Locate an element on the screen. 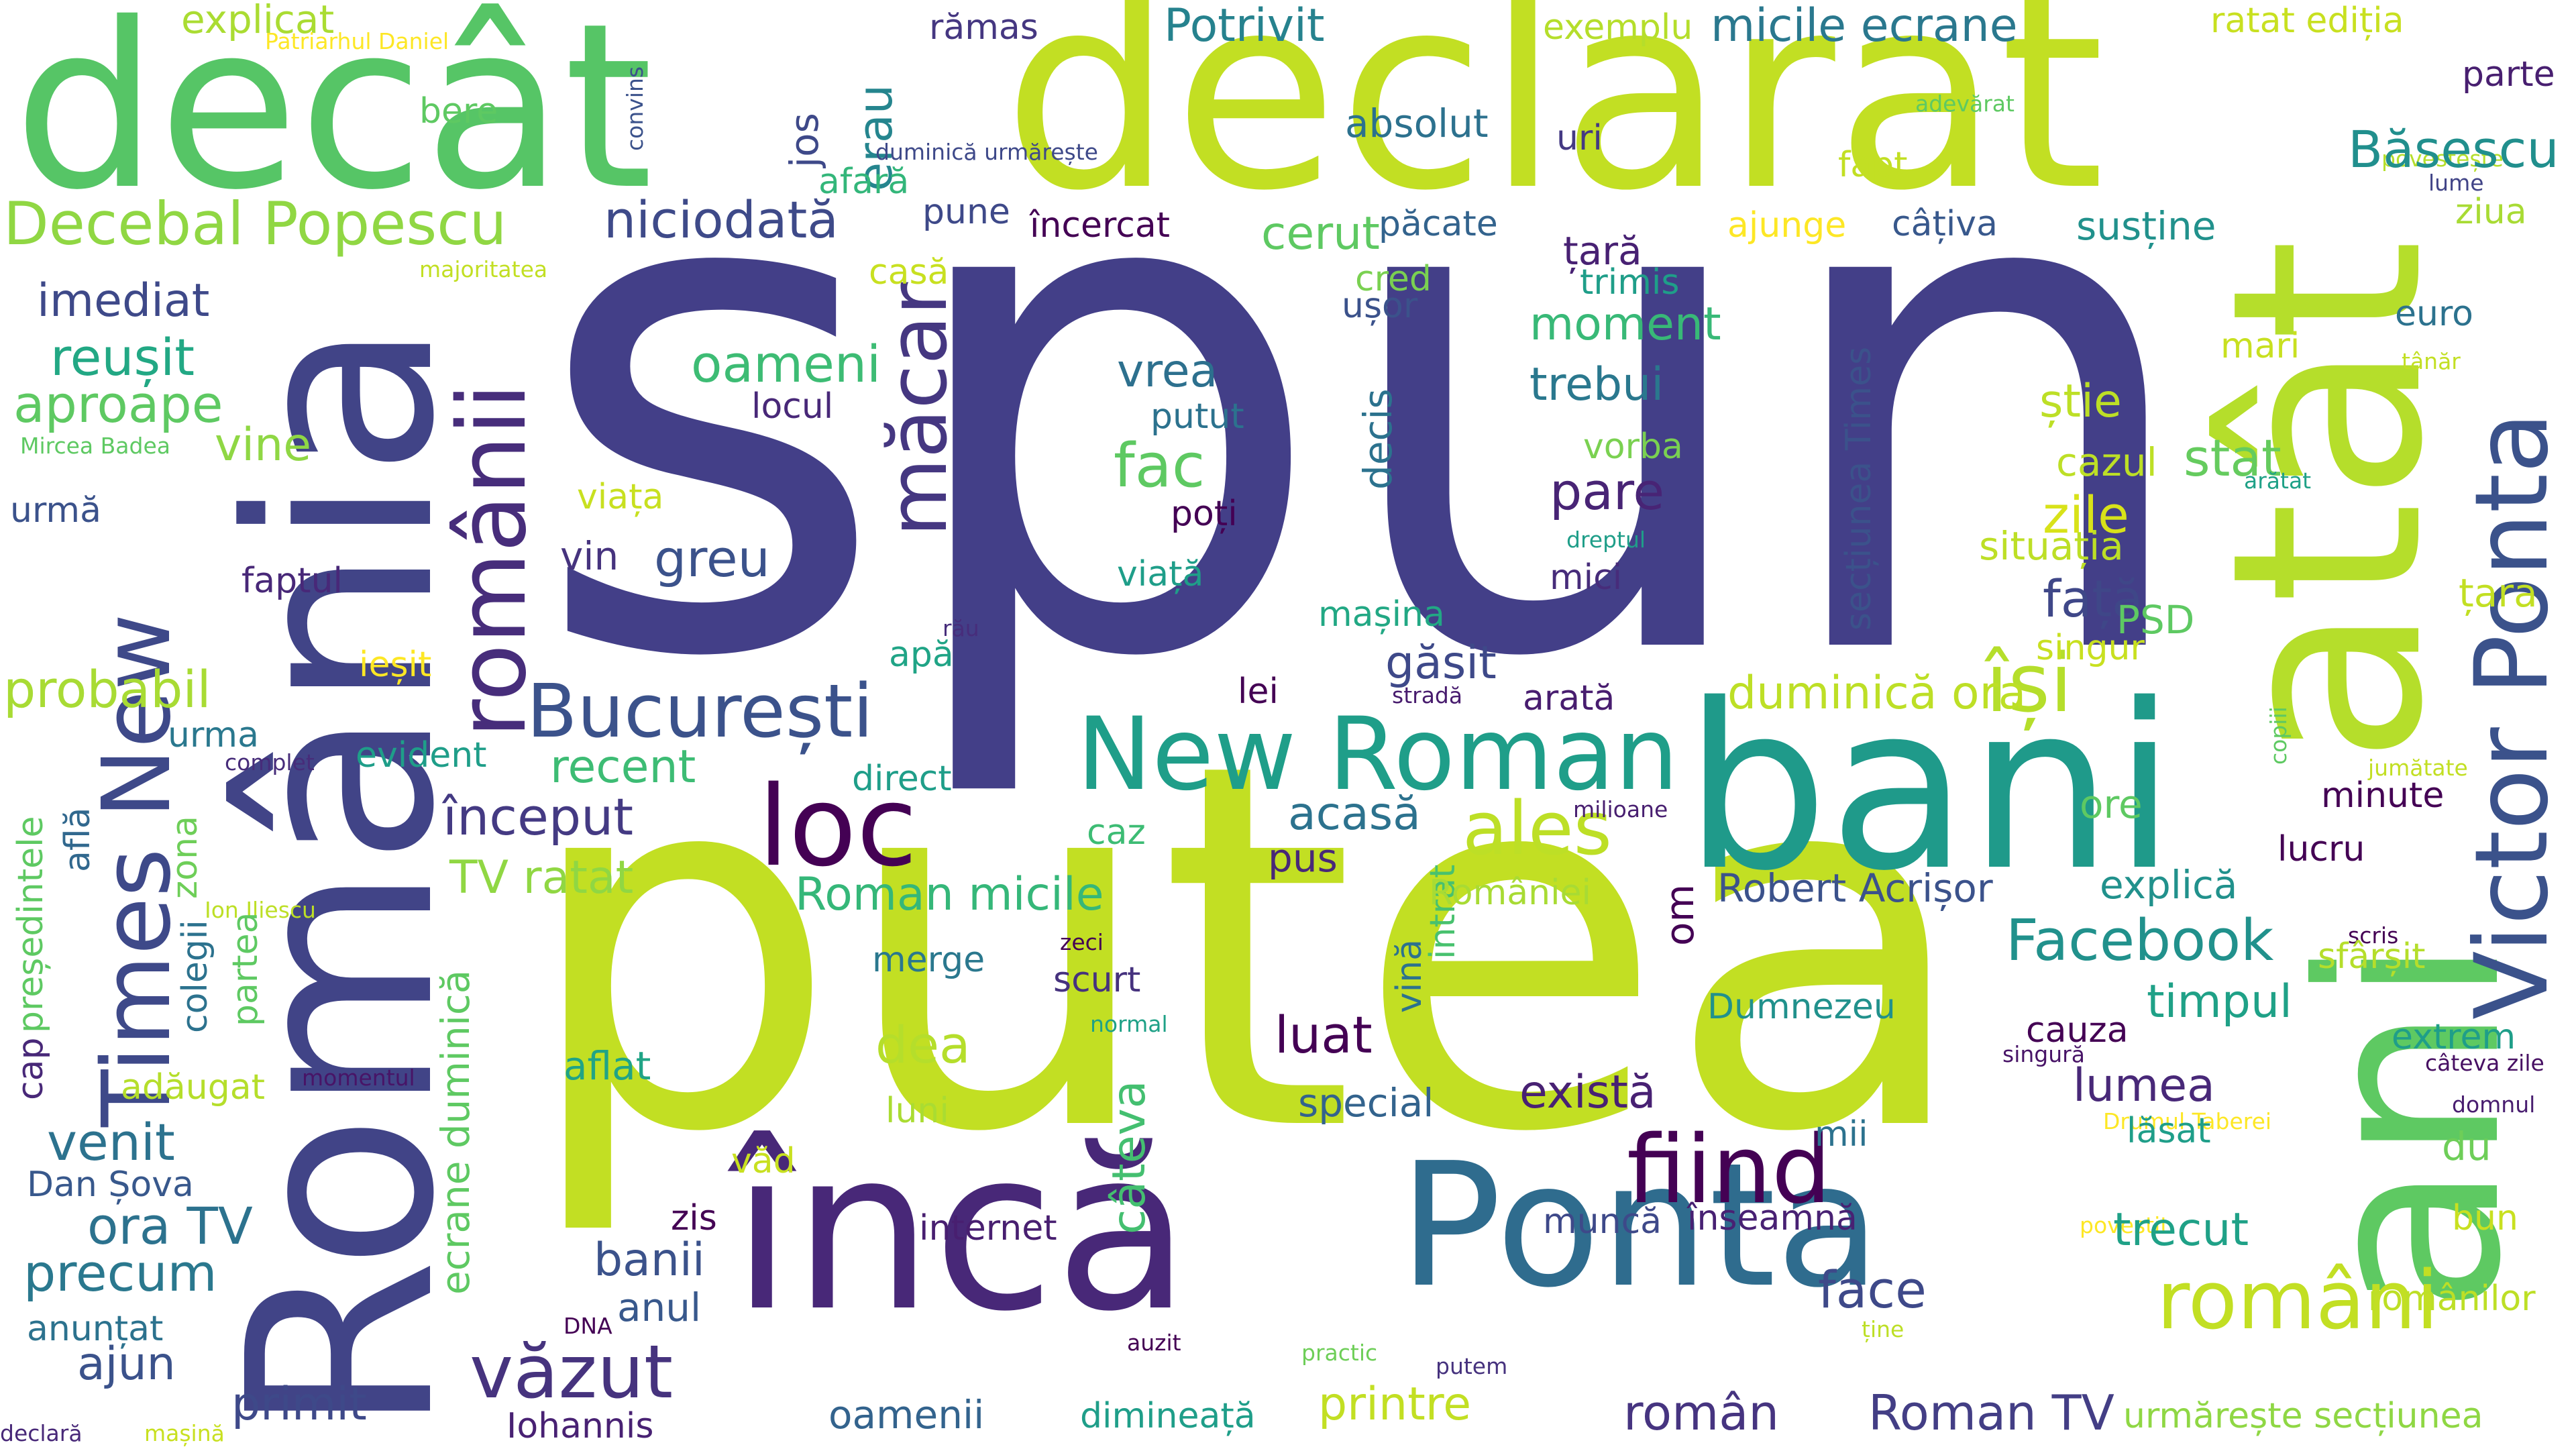 The width and height of the screenshot is (2576, 1449). word: există is located at coordinates (1587, 1092).